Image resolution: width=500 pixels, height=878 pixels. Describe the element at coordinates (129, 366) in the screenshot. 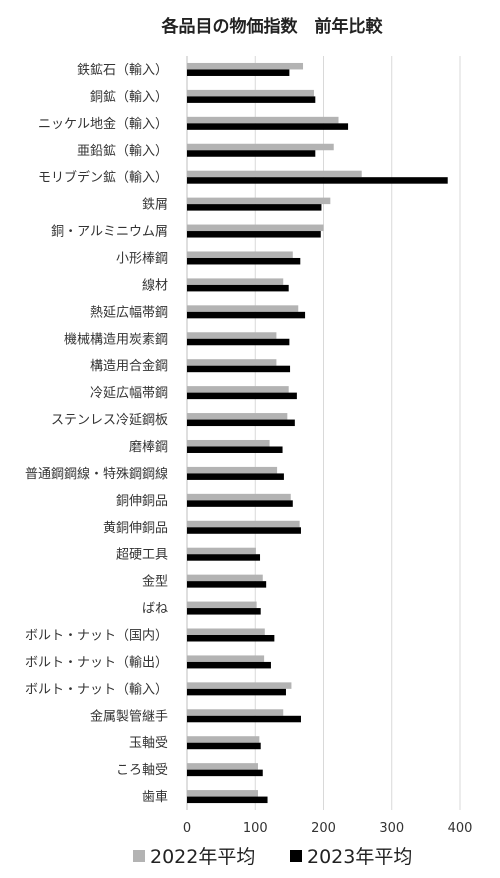

I see `category-label: 構造用合金鋼` at that location.